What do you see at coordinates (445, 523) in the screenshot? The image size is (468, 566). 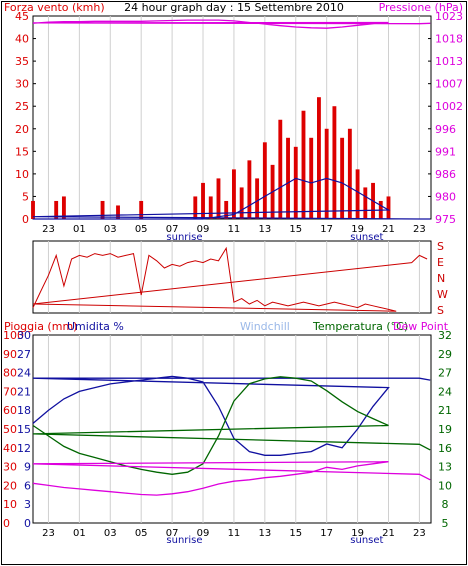 I see `y-tick-label-temperature: 5` at bounding box center [445, 523].